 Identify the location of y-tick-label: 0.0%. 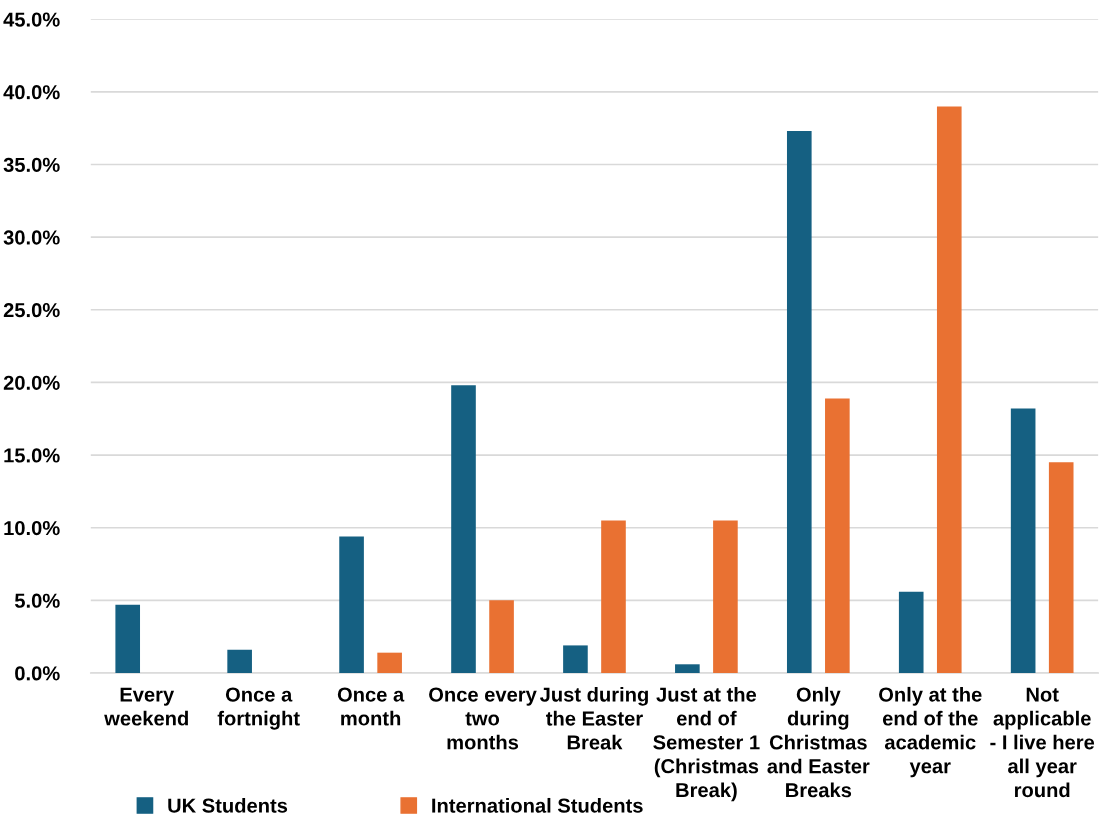
(37, 673).